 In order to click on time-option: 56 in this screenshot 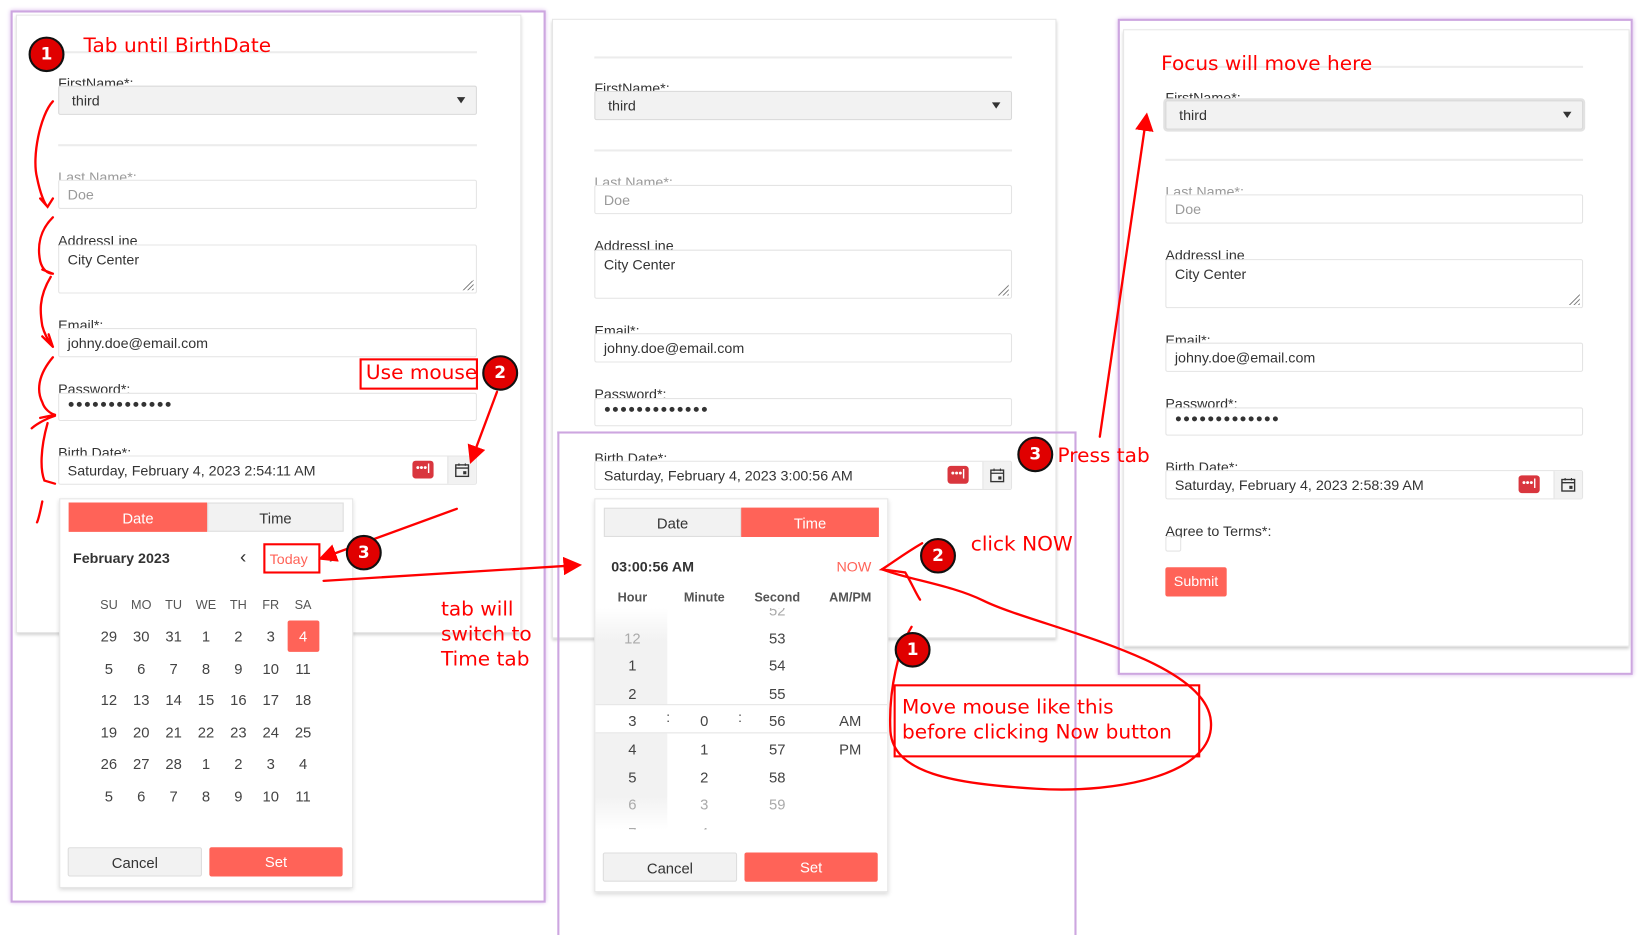, I will do `click(777, 721)`.